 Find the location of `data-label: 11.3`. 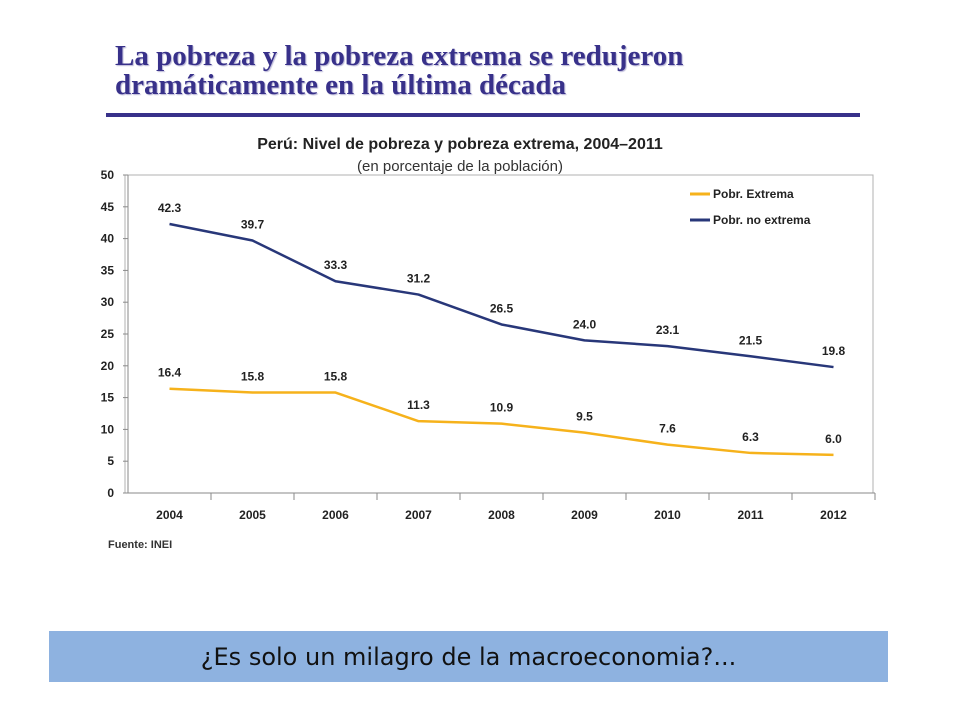

data-label: 11.3 is located at coordinates (418, 405).